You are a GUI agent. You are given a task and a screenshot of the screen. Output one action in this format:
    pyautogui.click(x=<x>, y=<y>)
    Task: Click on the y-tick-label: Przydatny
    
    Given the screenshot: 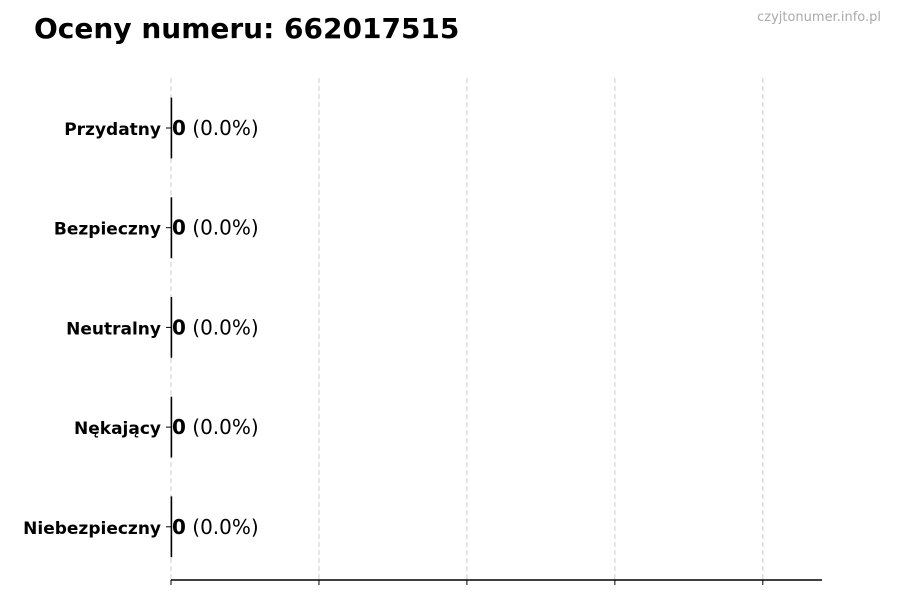 What is the action you would take?
    pyautogui.click(x=112, y=130)
    